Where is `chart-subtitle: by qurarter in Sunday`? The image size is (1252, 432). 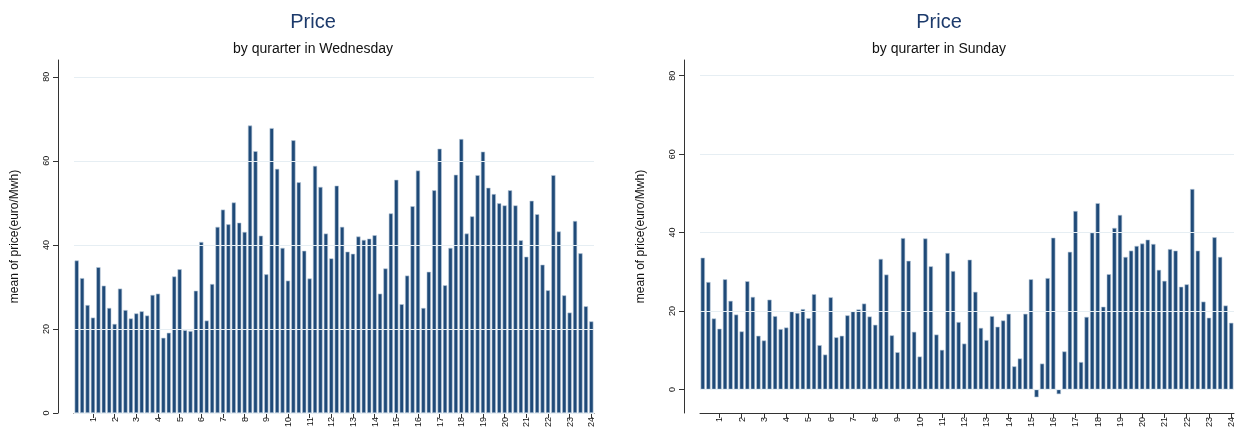 chart-subtitle: by qurarter in Sunday is located at coordinates (939, 48).